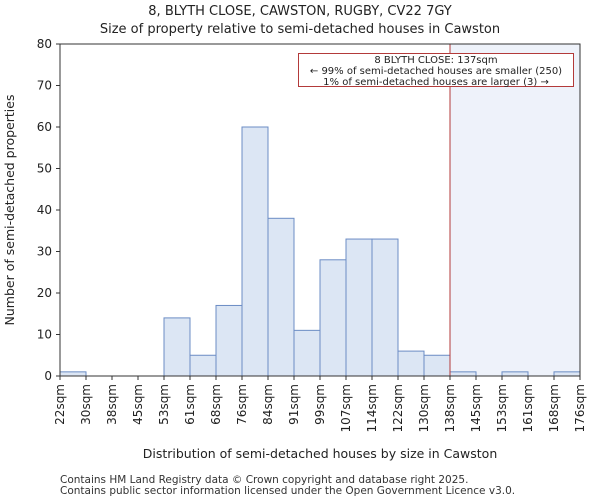 The height and width of the screenshot is (500, 600). Describe the element at coordinates (515, 210) in the screenshot. I see `highlight-region` at that location.